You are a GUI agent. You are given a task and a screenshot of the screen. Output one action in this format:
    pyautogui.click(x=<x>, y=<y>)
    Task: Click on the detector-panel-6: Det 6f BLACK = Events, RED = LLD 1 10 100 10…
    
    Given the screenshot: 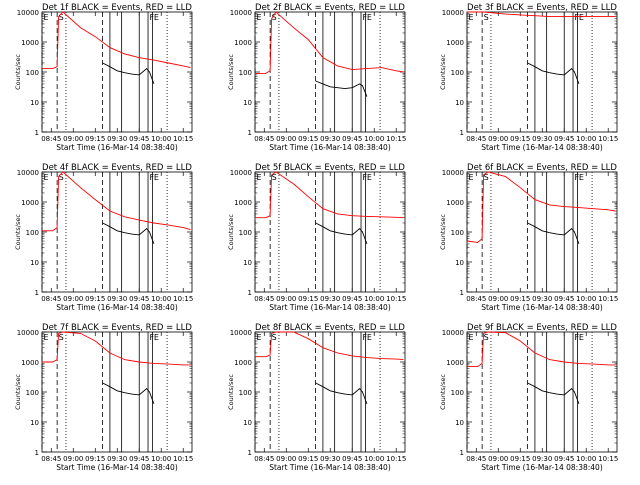 What is the action you would take?
    pyautogui.click(x=528, y=237)
    